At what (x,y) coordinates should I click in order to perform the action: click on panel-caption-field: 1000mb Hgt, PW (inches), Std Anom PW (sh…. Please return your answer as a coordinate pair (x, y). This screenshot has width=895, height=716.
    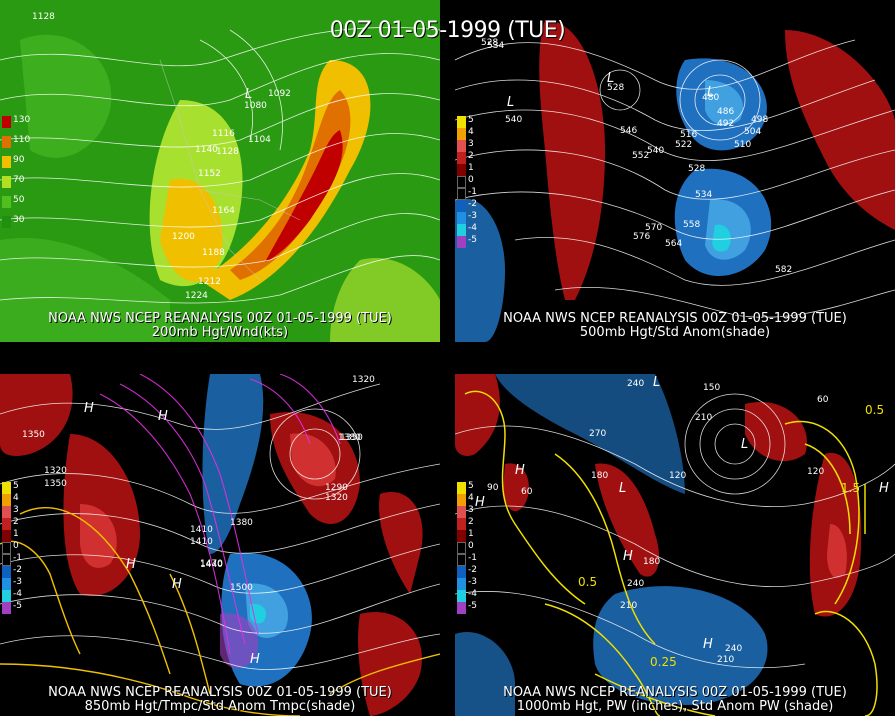
    Looking at the image, I should click on (675, 706).